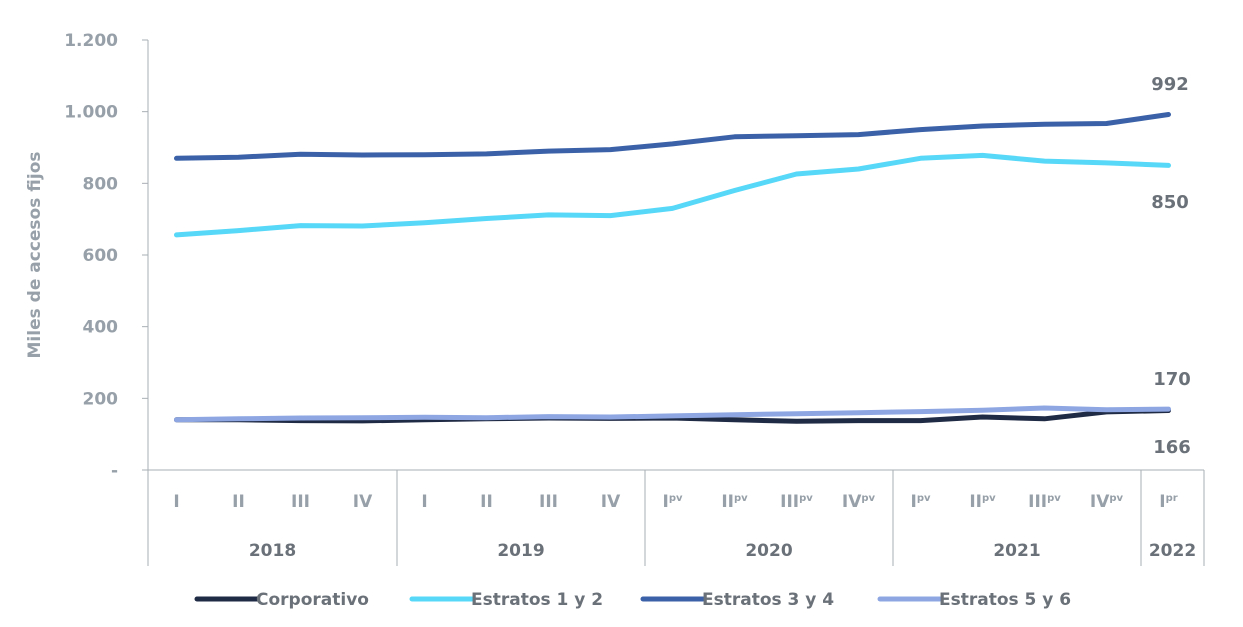 The height and width of the screenshot is (627, 1243). What do you see at coordinates (1172, 498) in the screenshot?
I see `x-category-superscript: pr` at bounding box center [1172, 498].